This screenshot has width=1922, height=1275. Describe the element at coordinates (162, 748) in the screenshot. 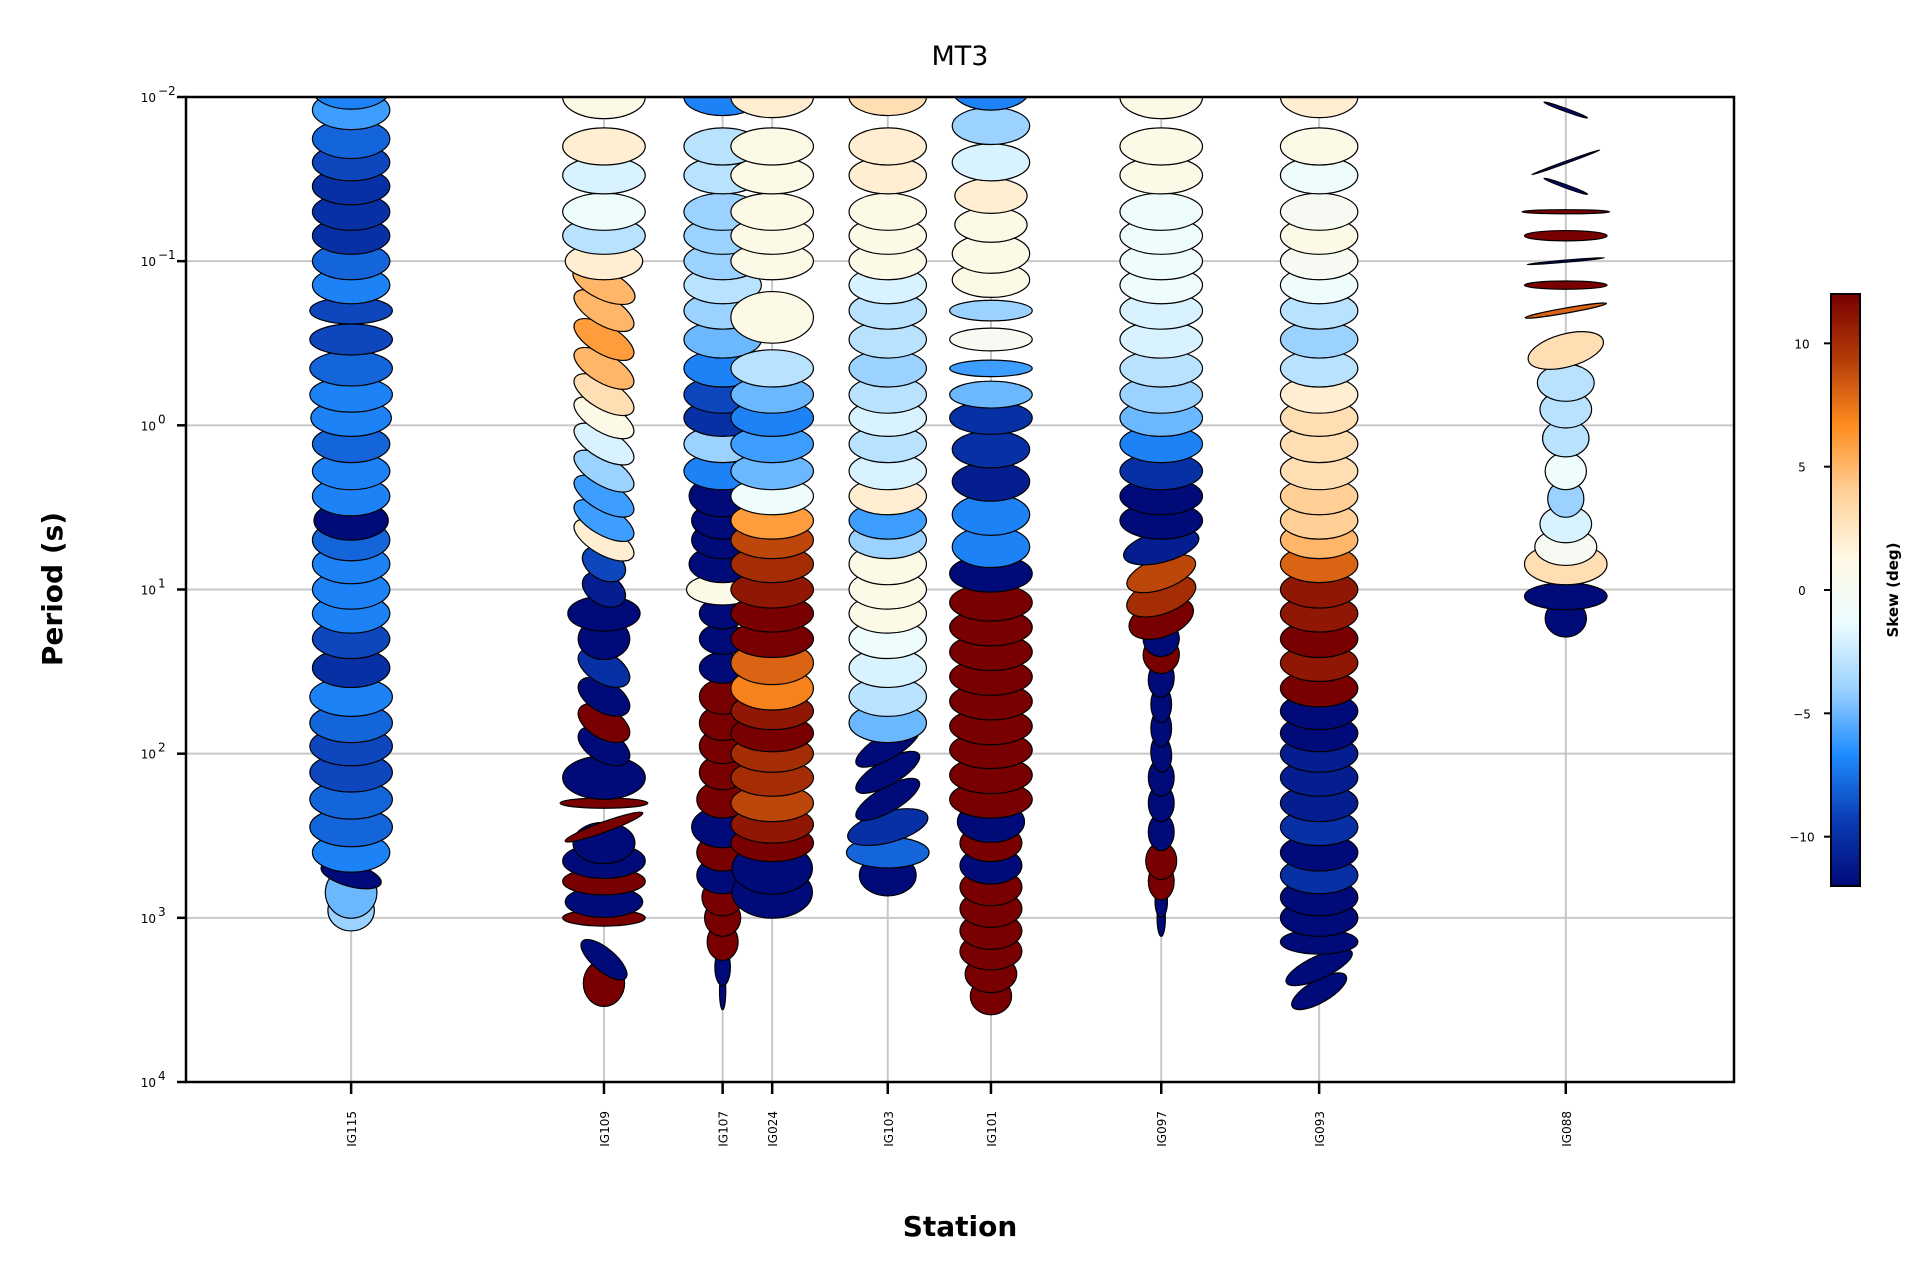

I see `y-tick-exponent: 2` at that location.